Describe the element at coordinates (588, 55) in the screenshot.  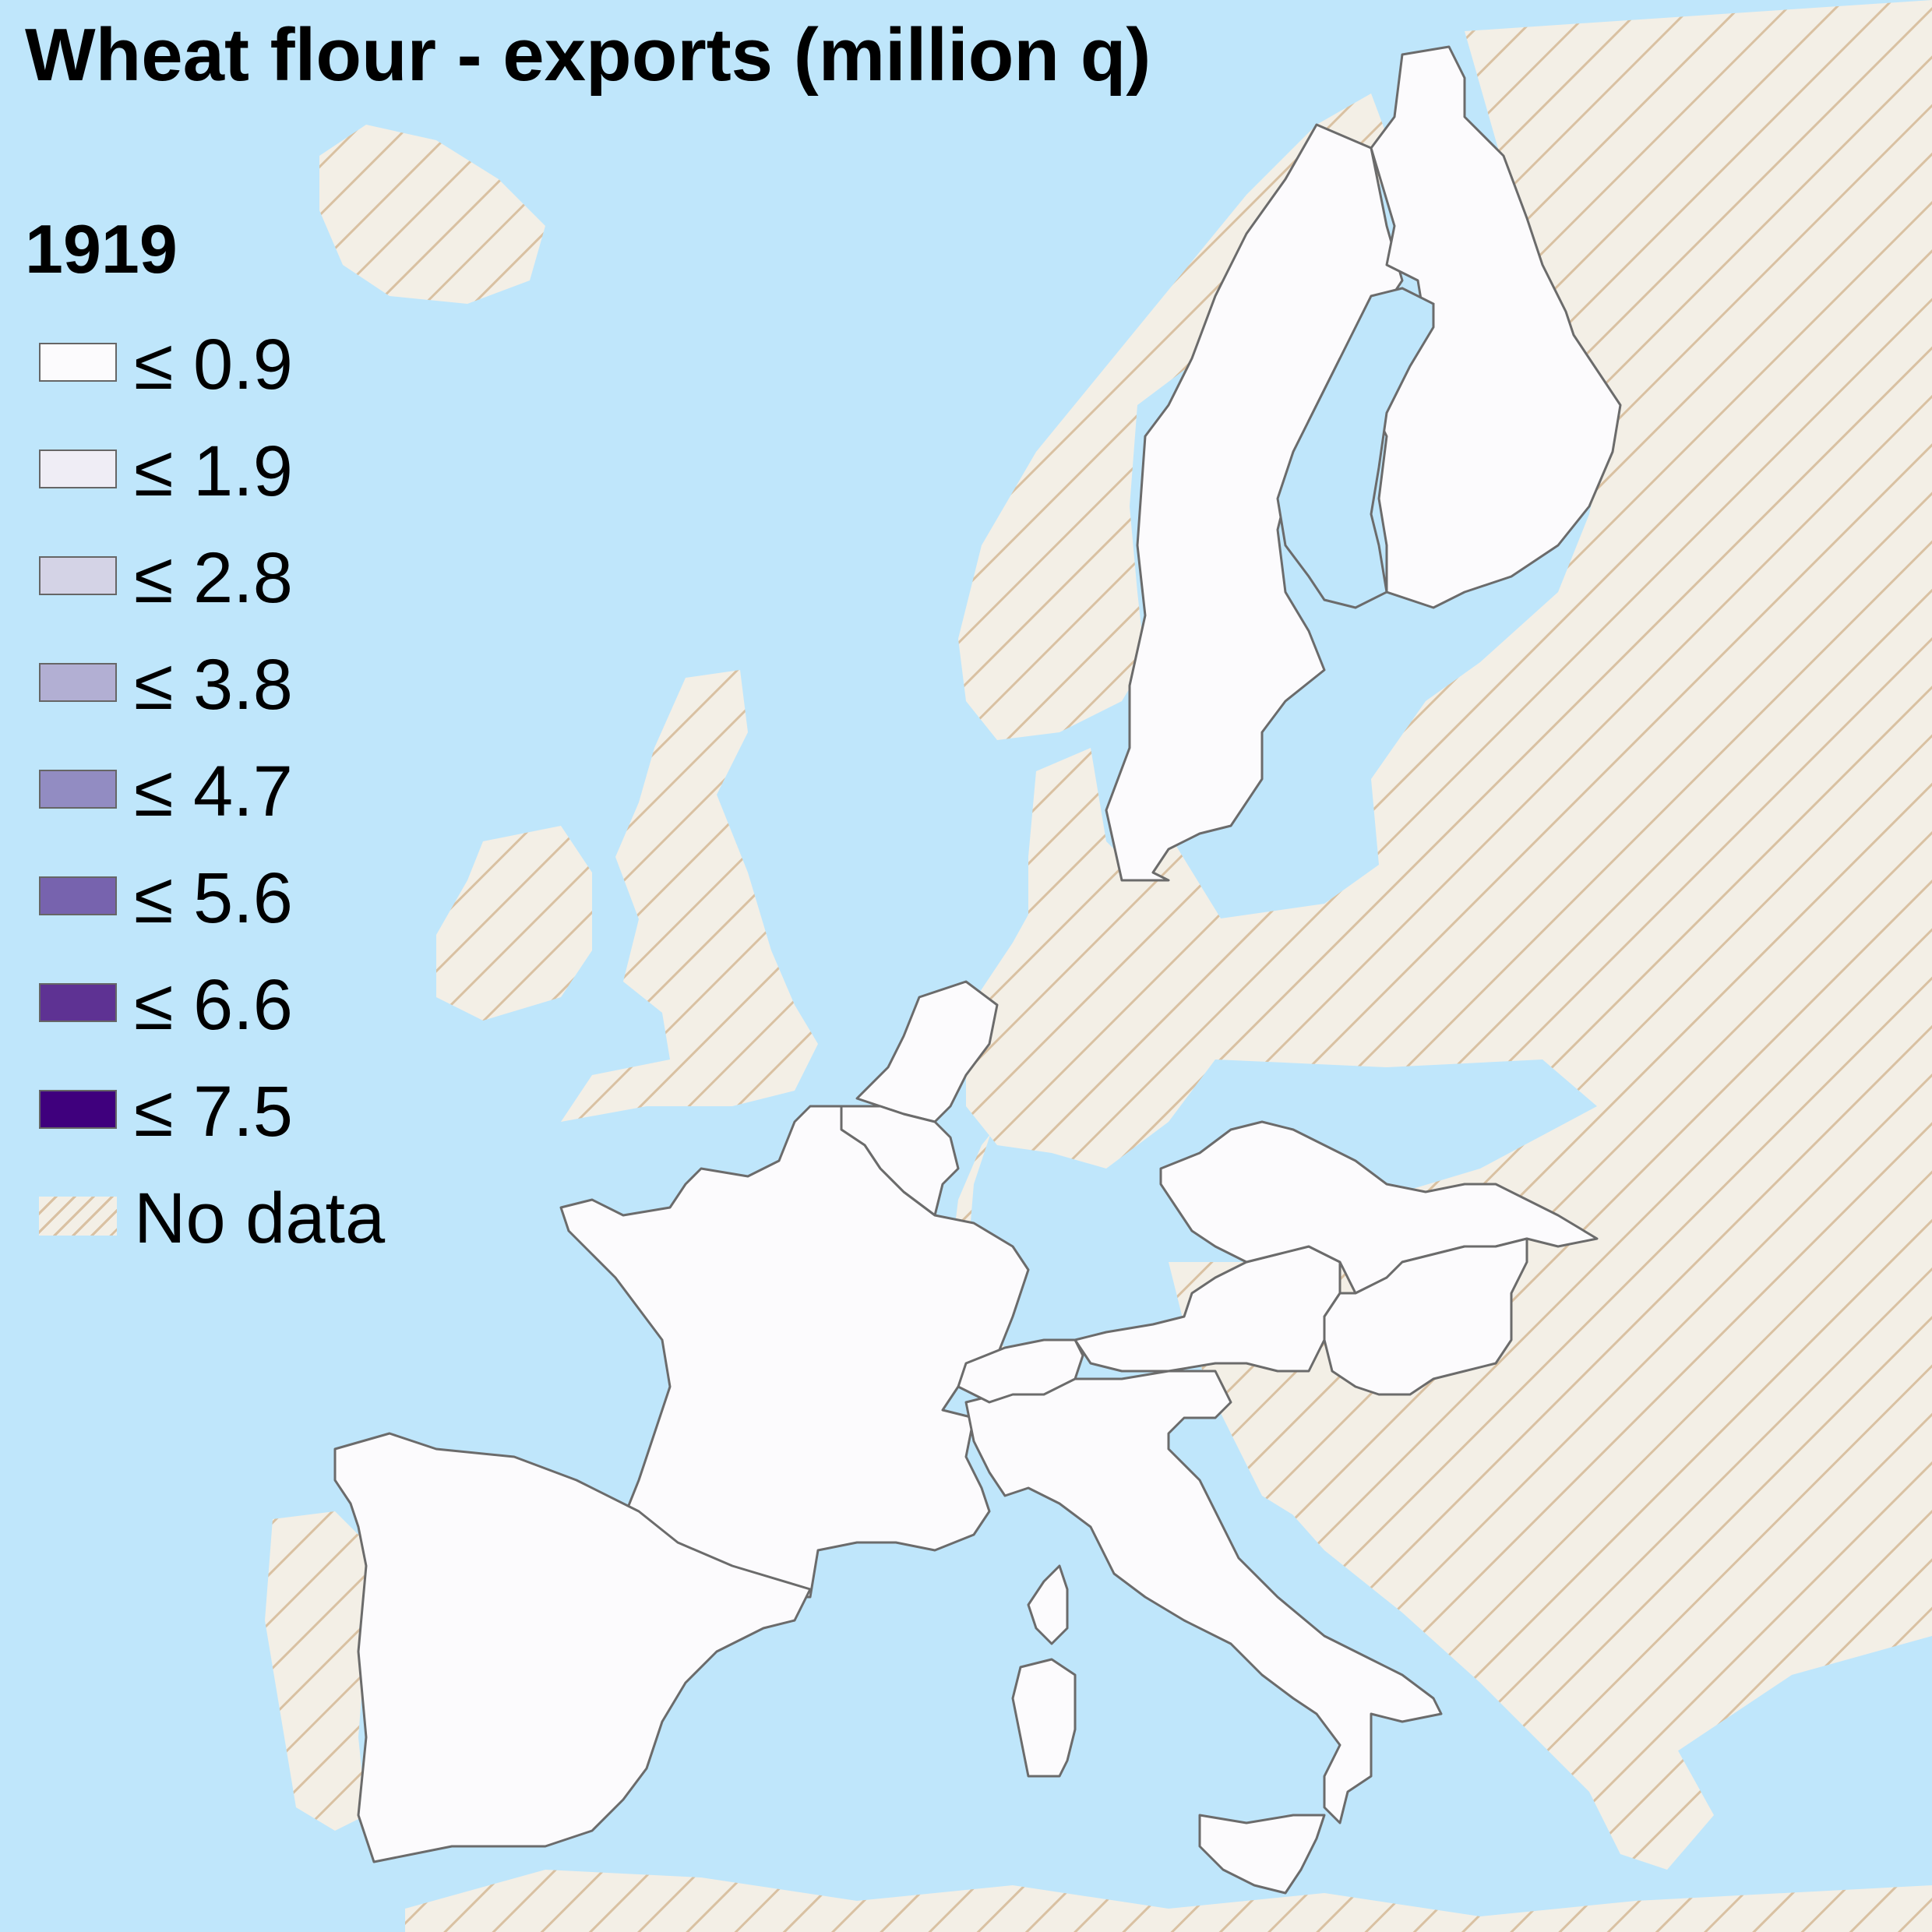
I see `map-title: Wheat flour - exports (million q)` at that location.